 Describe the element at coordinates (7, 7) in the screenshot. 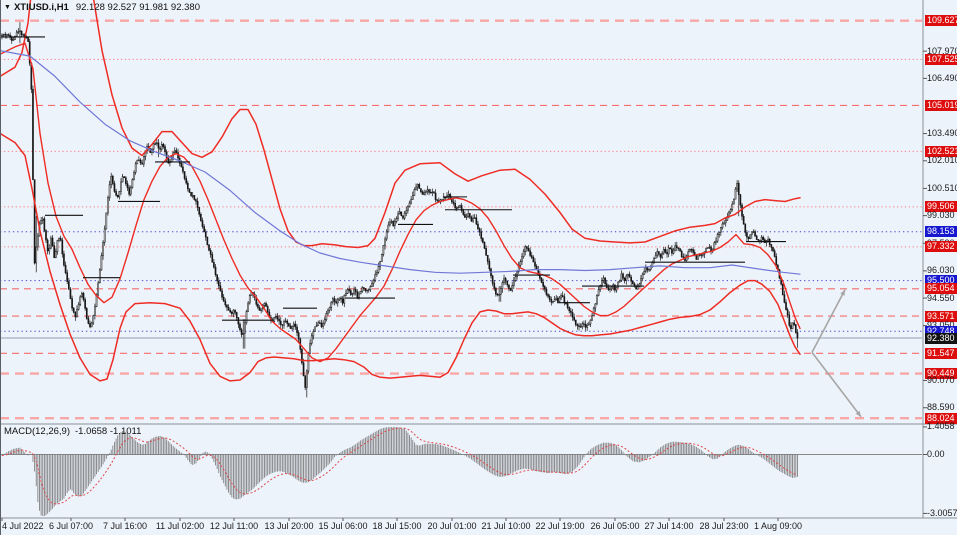

I see `expand-arrow-icon: ▼` at that location.